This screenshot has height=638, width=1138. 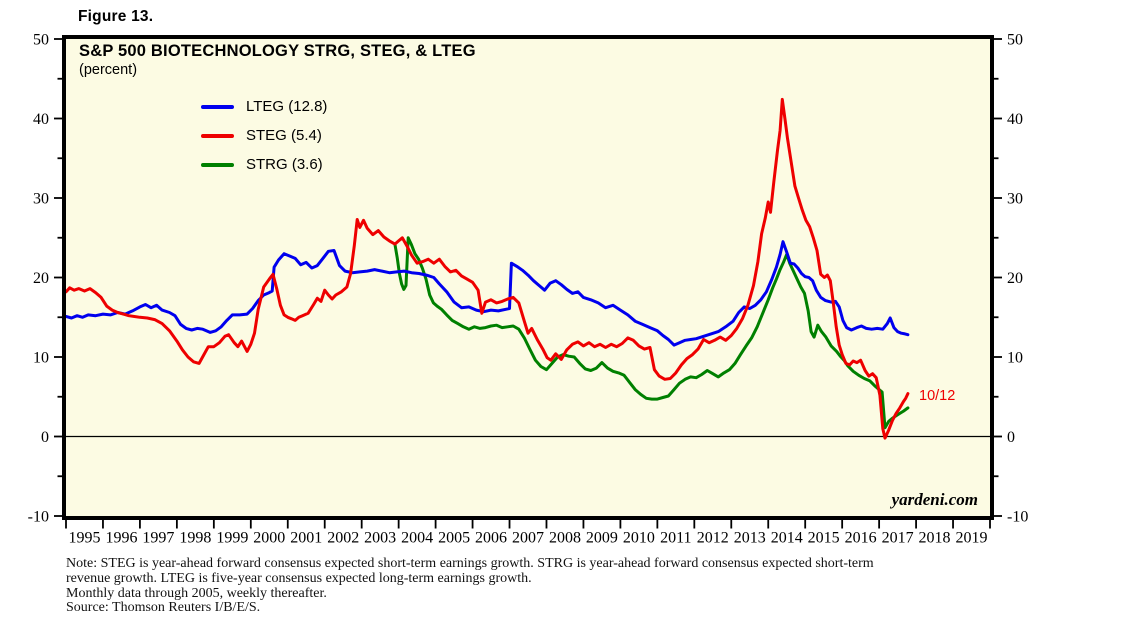 I want to click on legend-label-lteg: LTEG (12.8), so click(x=287, y=106).